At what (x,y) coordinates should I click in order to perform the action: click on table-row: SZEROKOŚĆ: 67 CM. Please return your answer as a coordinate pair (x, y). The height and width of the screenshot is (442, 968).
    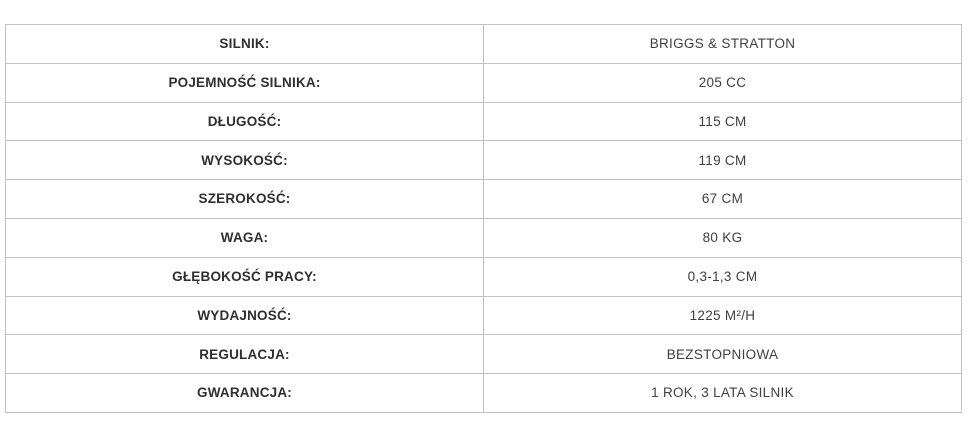
    Looking at the image, I should click on (483, 199).